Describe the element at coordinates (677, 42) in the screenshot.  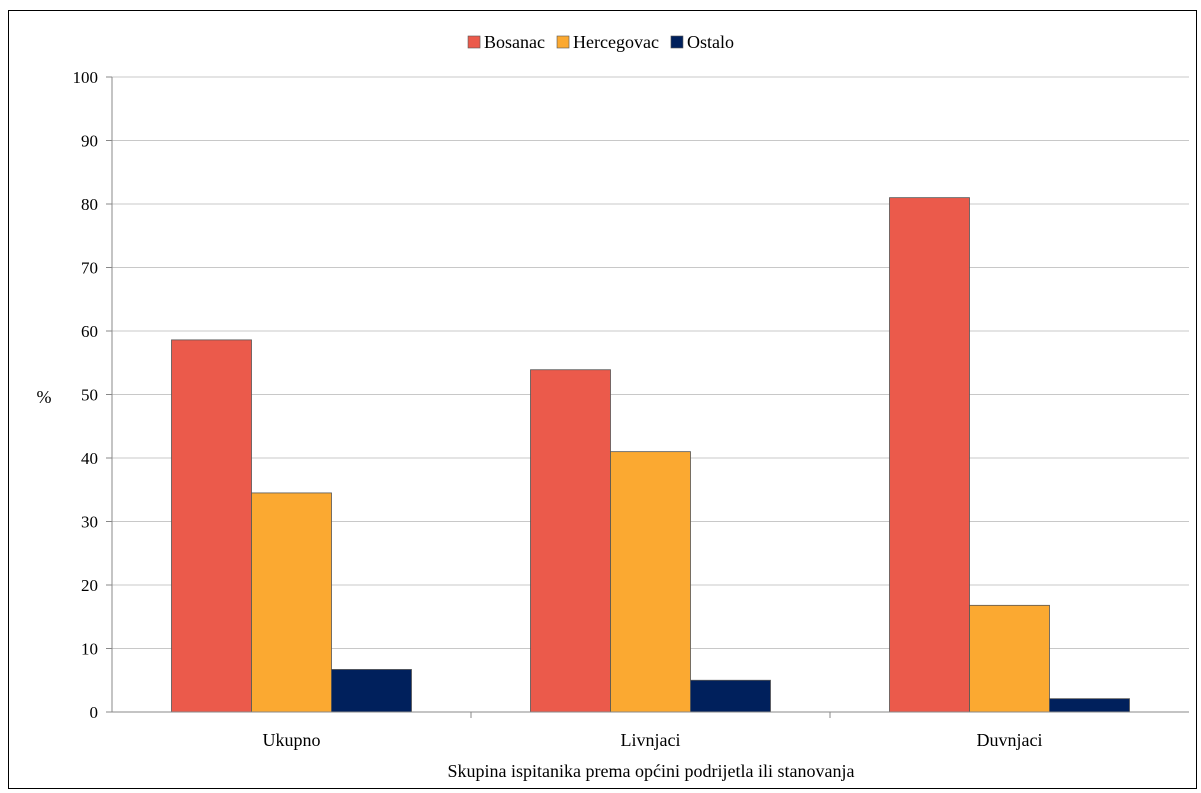
I see `legend-swatch-ostalo` at that location.